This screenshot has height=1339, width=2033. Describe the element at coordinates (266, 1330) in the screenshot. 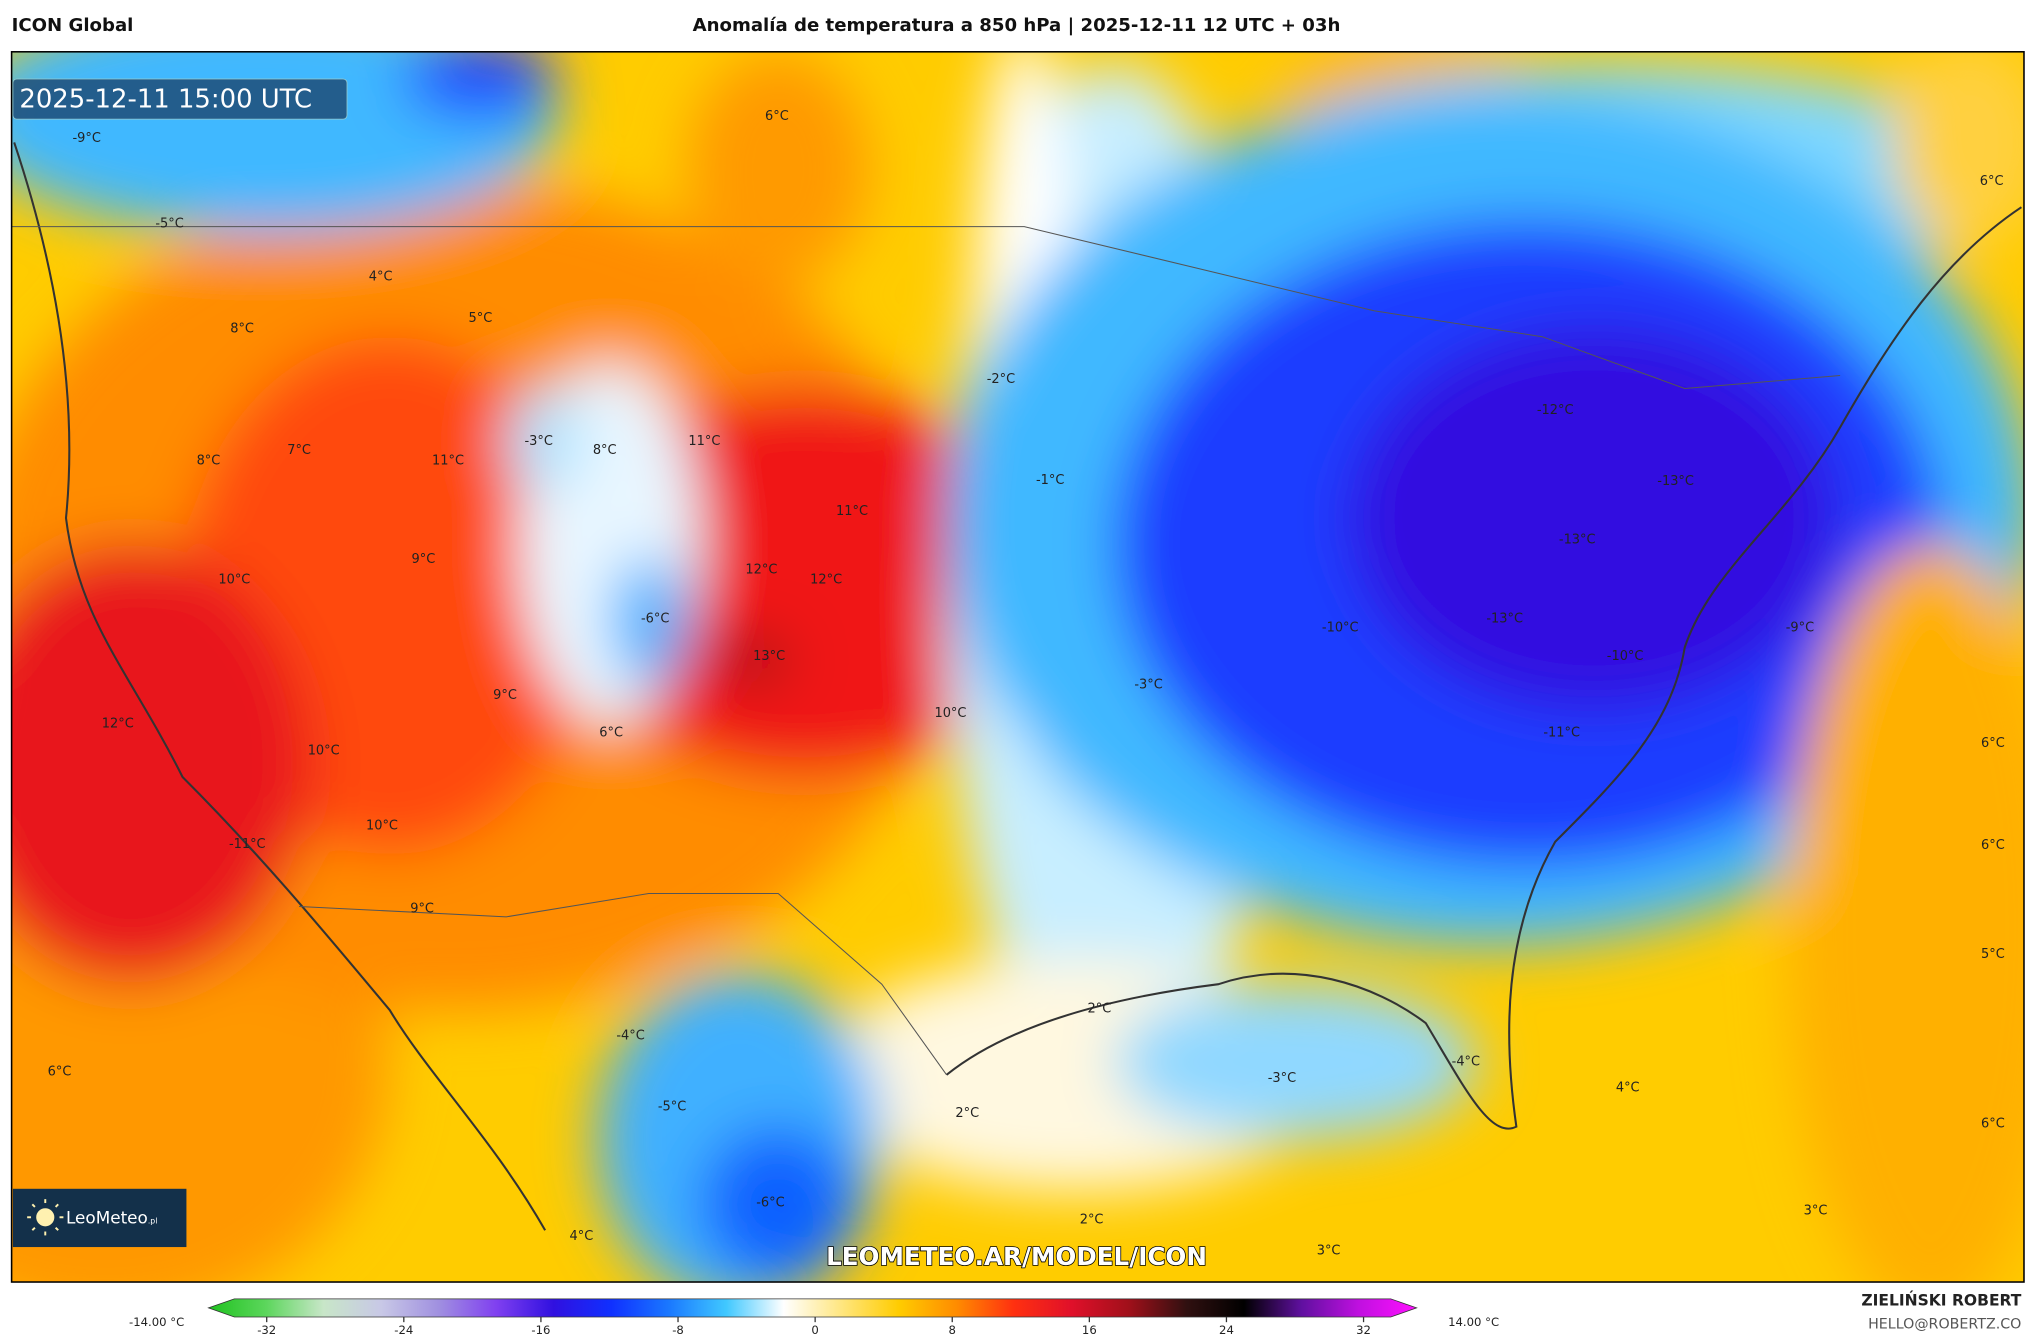

I see `colorbar-tick-label: -32` at that location.